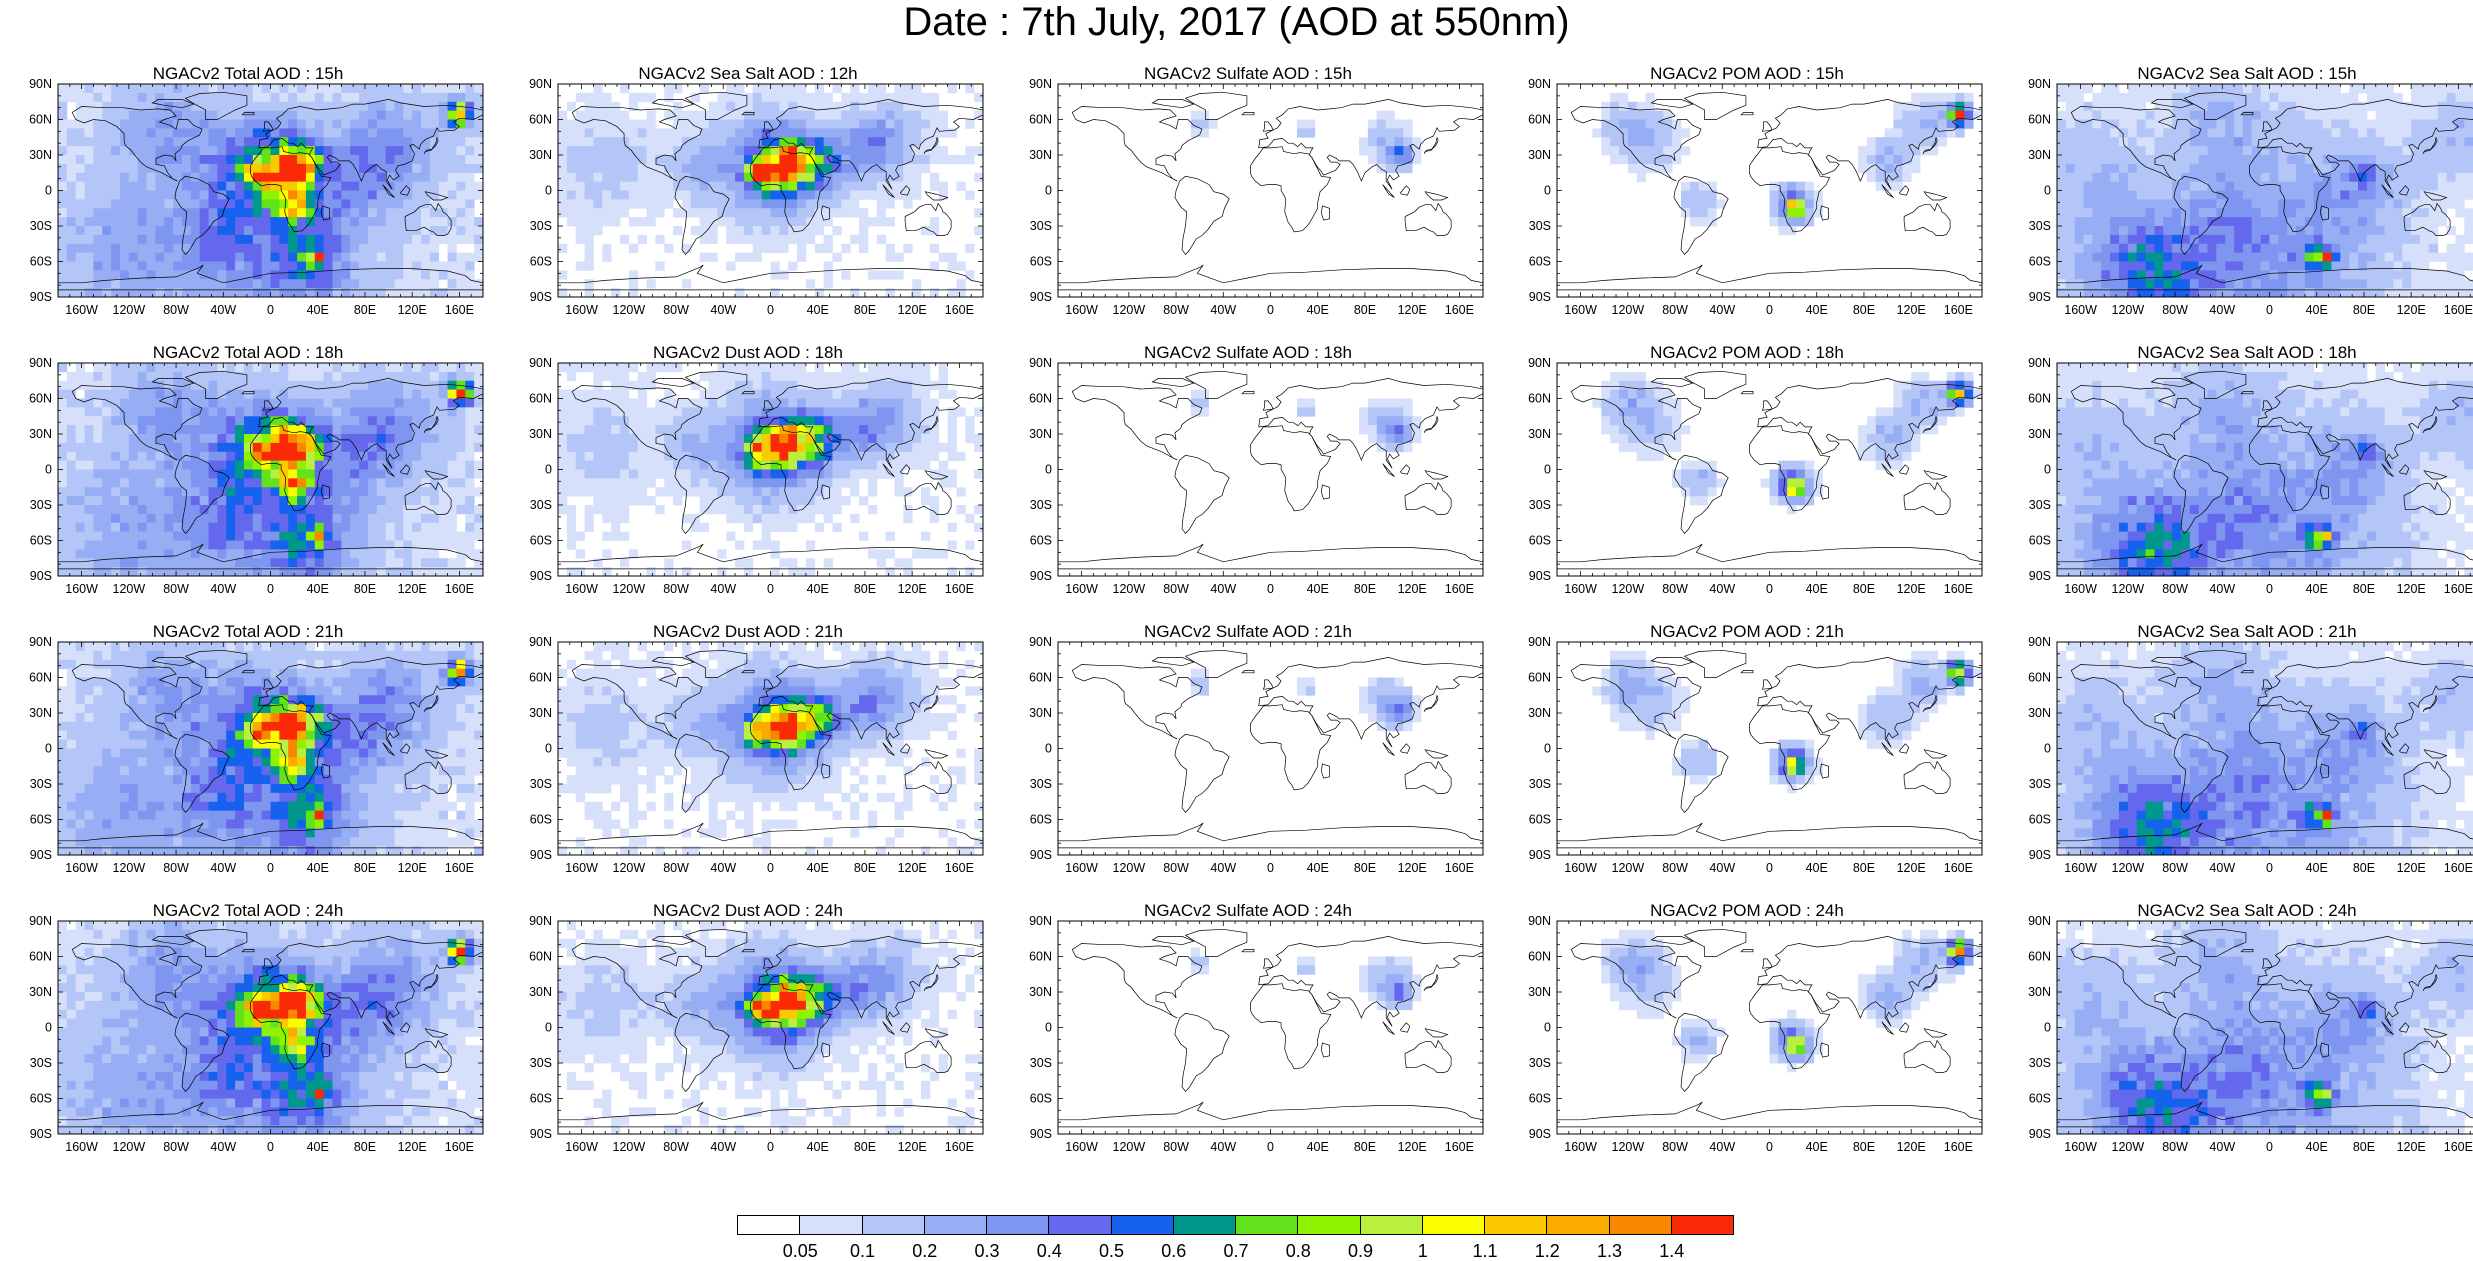 This screenshot has width=2473, height=1261. Describe the element at coordinates (1747, 911) in the screenshot. I see `panel-title: NGACv2 POM AOD : 24h` at that location.